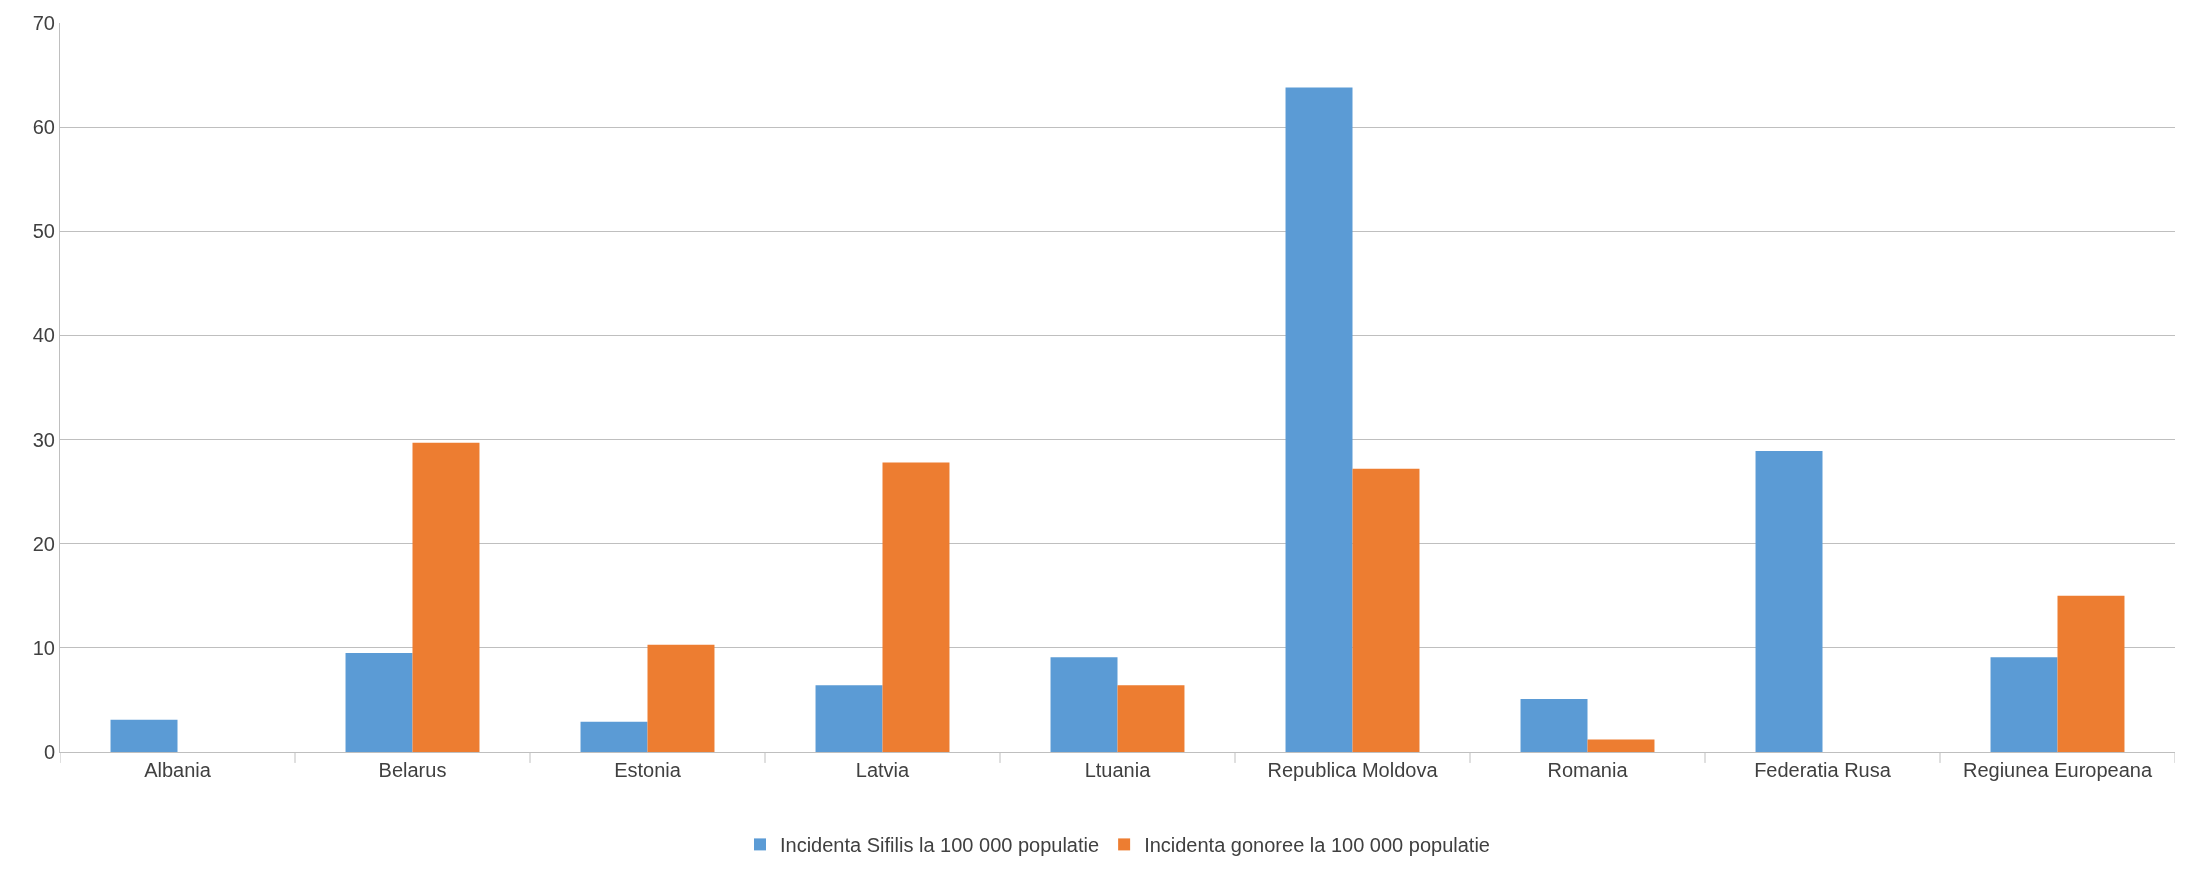 This screenshot has width=2195, height=876. Describe the element at coordinates (43, 231) in the screenshot. I see `y-tick-label: 50` at that location.